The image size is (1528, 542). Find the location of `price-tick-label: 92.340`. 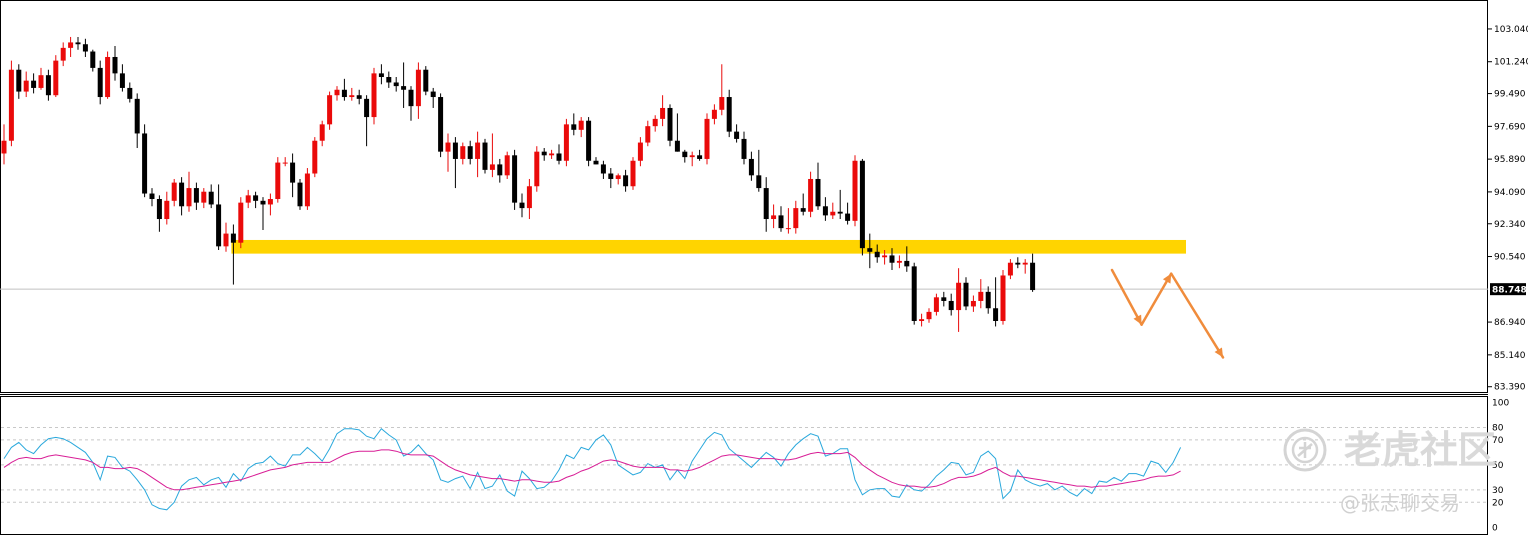

price-tick-label: 92.340 is located at coordinates (1510, 225).